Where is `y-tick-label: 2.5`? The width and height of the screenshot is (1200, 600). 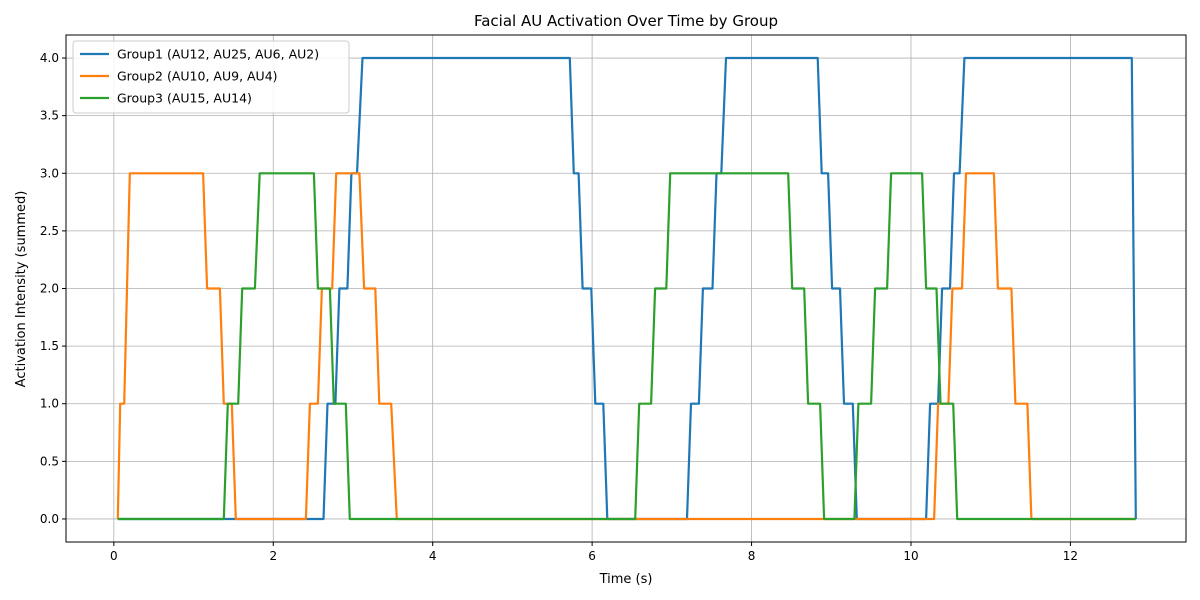 y-tick-label: 2.5 is located at coordinates (49, 231).